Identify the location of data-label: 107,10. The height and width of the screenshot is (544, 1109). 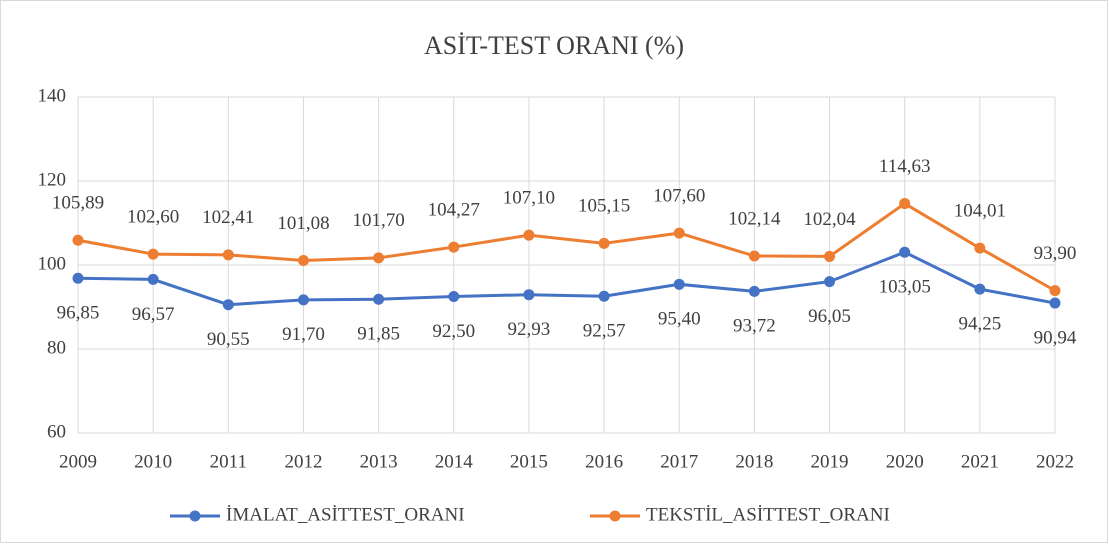
(529, 198).